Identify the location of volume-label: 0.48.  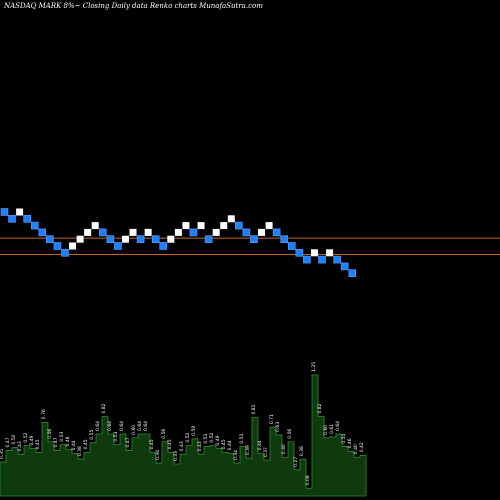
(68, 441).